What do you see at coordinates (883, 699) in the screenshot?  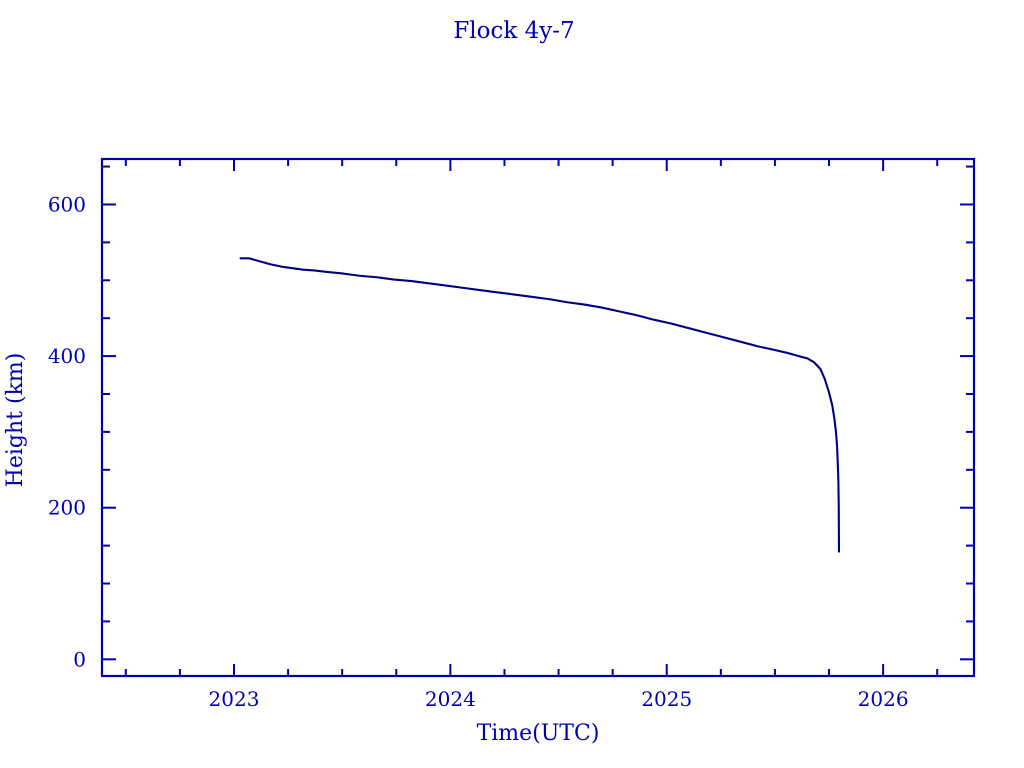 I see `x-tick-label: 2026` at bounding box center [883, 699].